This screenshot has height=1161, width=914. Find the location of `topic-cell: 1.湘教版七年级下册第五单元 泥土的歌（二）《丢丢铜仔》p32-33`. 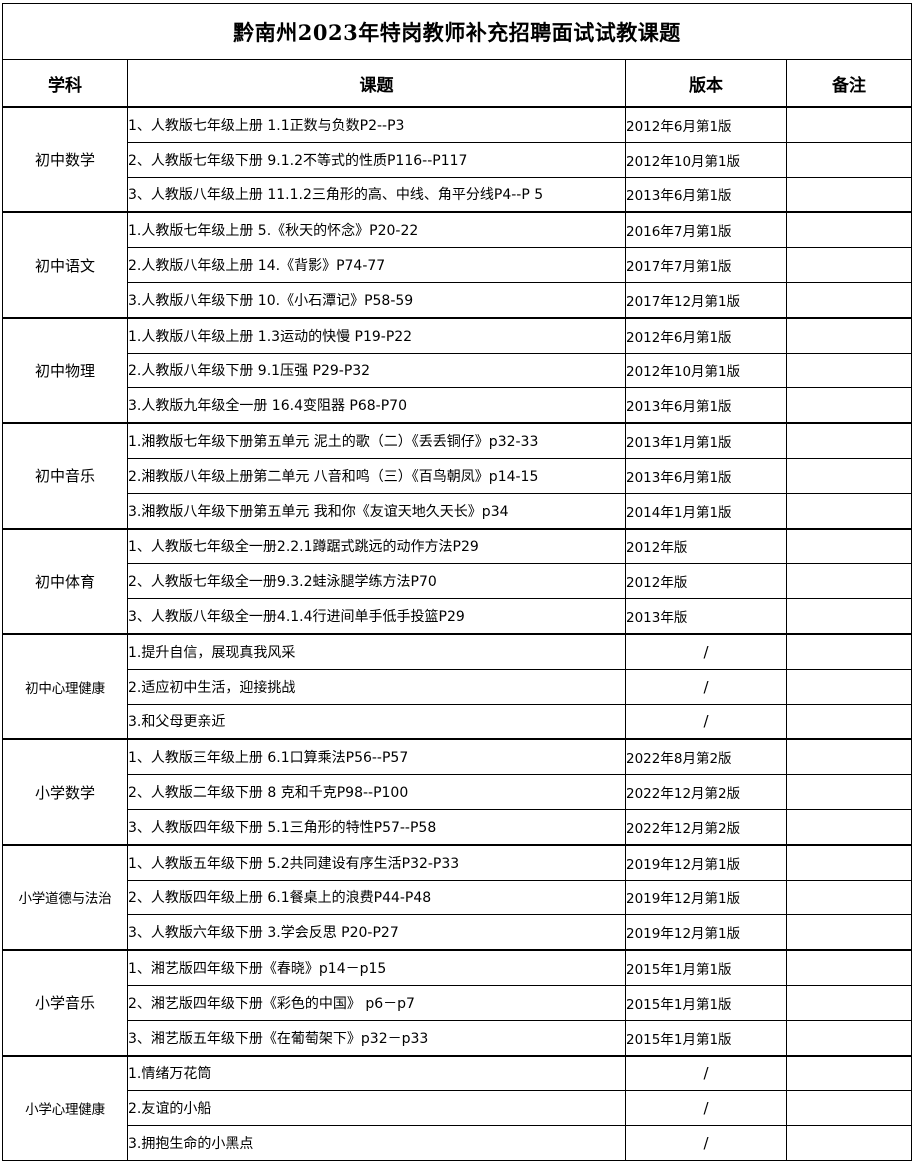

topic-cell: 1.湘教版七年级下册第五单元 泥土的歌（二）《丢丢铜仔》p32-33 is located at coordinates (376, 440).